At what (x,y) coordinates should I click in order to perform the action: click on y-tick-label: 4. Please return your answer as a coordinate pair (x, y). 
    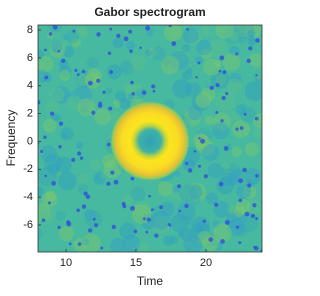
    Looking at the image, I should click on (30, 86).